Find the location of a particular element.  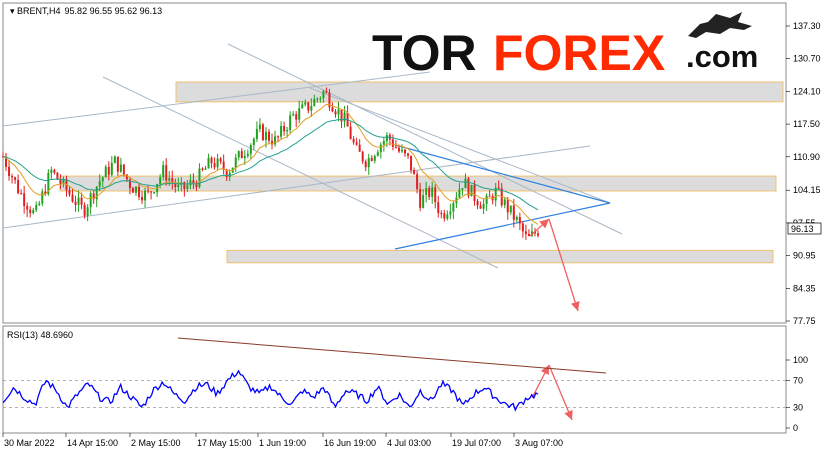

rsi-tick-label: 100 is located at coordinates (800, 360).